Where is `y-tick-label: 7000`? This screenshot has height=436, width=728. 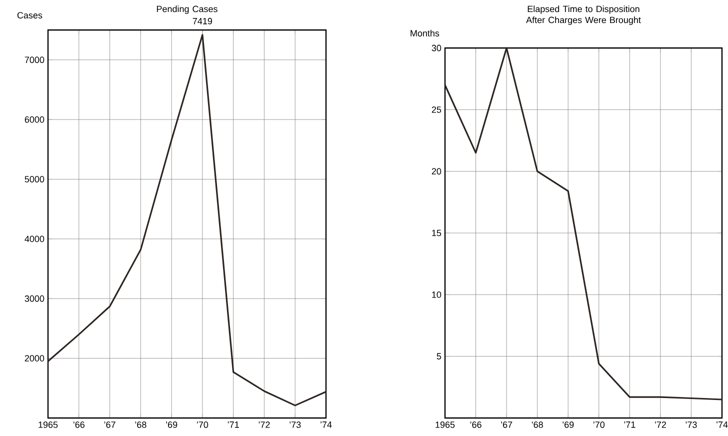
y-tick-label: 7000 is located at coordinates (34, 60).